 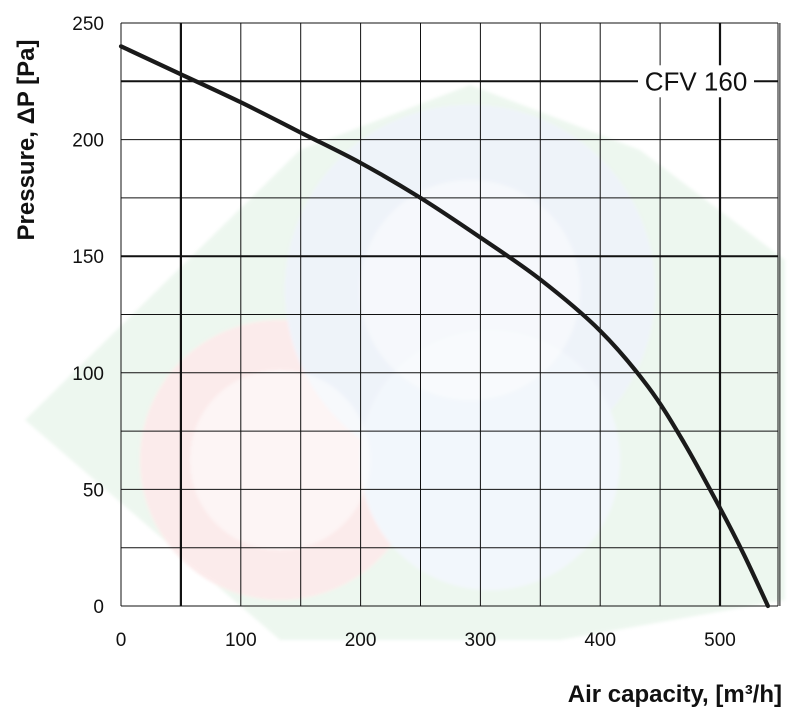 What do you see at coordinates (88, 257) in the screenshot?
I see `y-tick-label: 150` at bounding box center [88, 257].